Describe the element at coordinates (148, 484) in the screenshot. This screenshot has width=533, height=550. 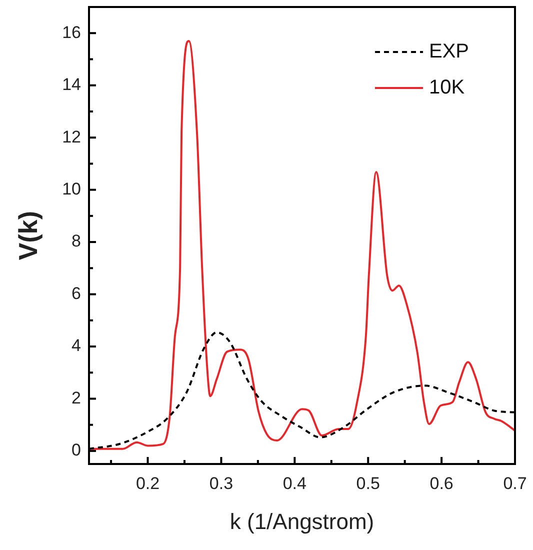
I see `x-tick-label: 0.2` at that location.